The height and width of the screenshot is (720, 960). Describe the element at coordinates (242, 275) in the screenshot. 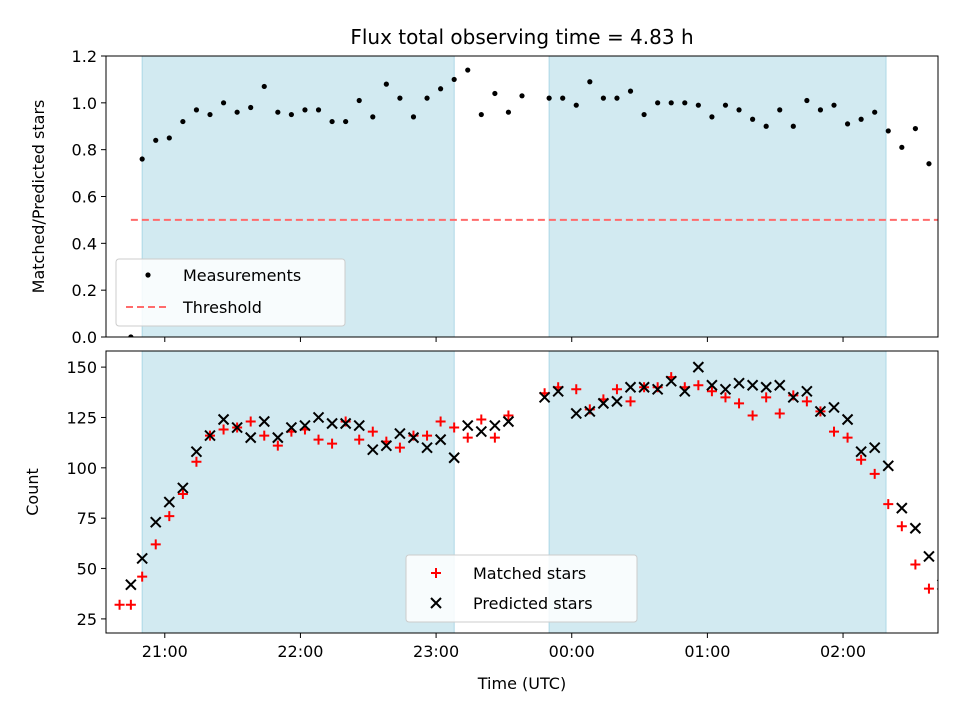

I see `legend-label-measurements: Measurements` at that location.